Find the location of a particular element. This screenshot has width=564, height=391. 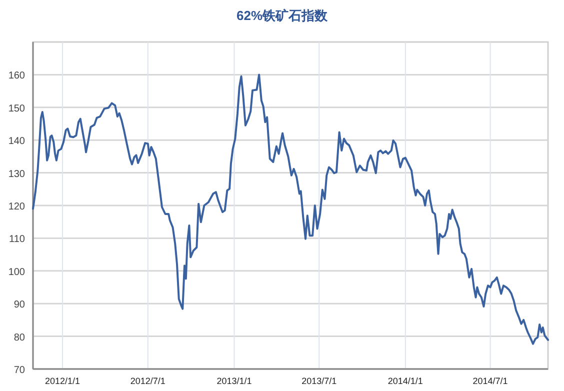

x-tick-label: 2013/7/1 is located at coordinates (319, 381).